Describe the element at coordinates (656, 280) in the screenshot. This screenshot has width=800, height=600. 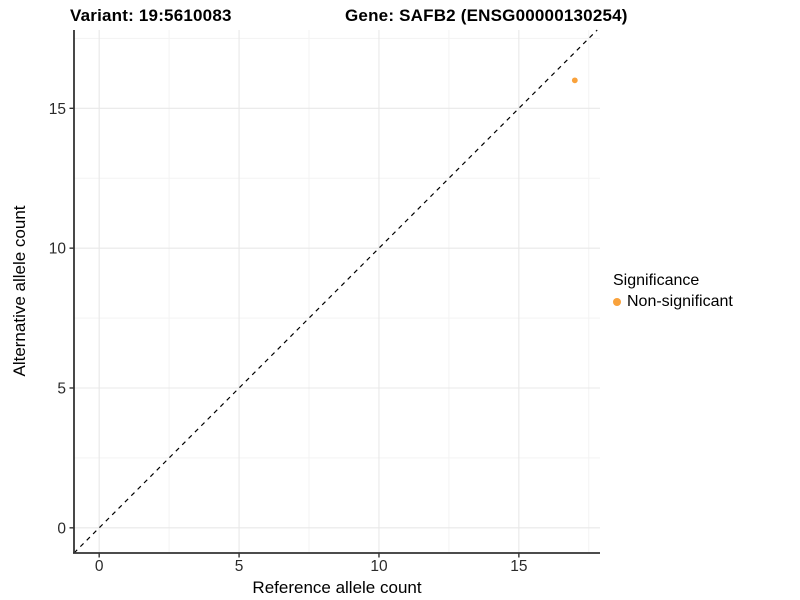
I see `legend-title: Significance` at that location.